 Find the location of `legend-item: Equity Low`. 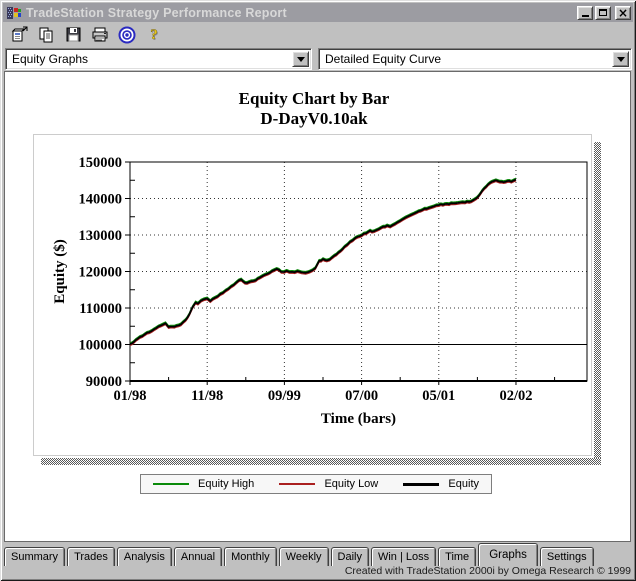

legend-item: Equity Low is located at coordinates (328, 484).